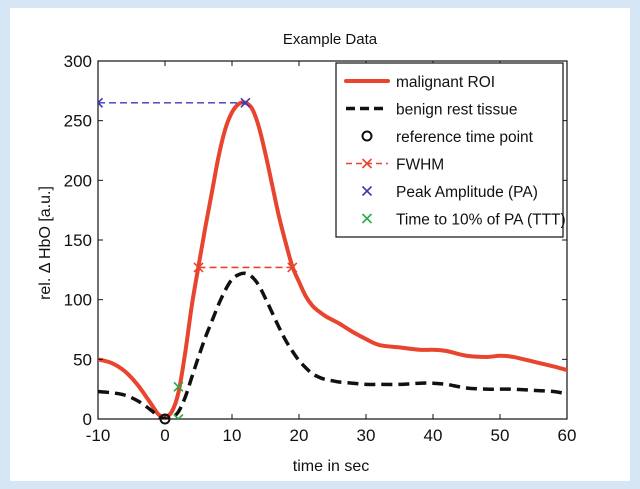  What do you see at coordinates (101, 102) in the screenshot?
I see `peak-amplitude-start-marker` at bounding box center [101, 102].